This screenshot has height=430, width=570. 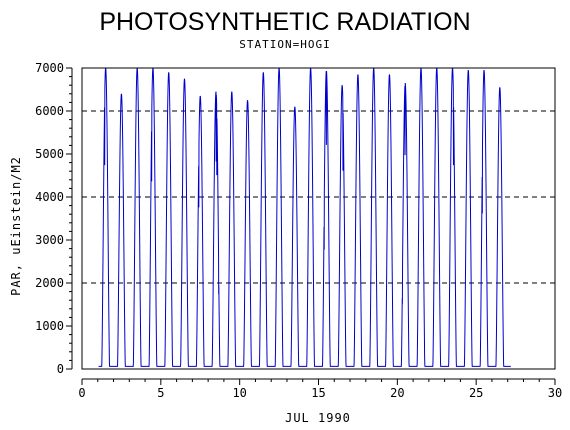 I want to click on y-tick-label: 6000, so click(x=49, y=111).